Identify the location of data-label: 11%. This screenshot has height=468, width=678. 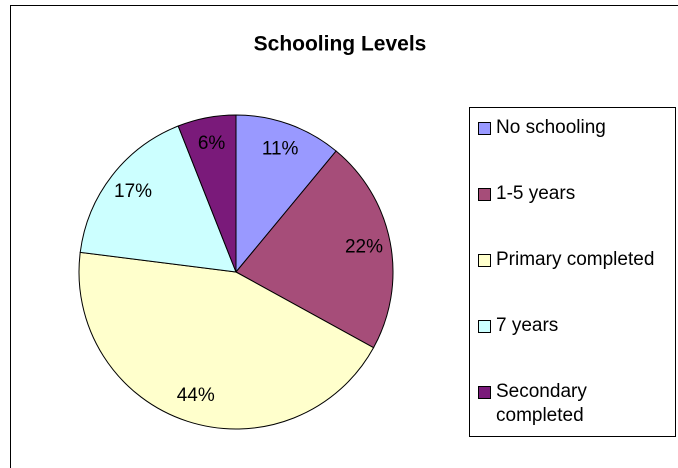
(280, 148).